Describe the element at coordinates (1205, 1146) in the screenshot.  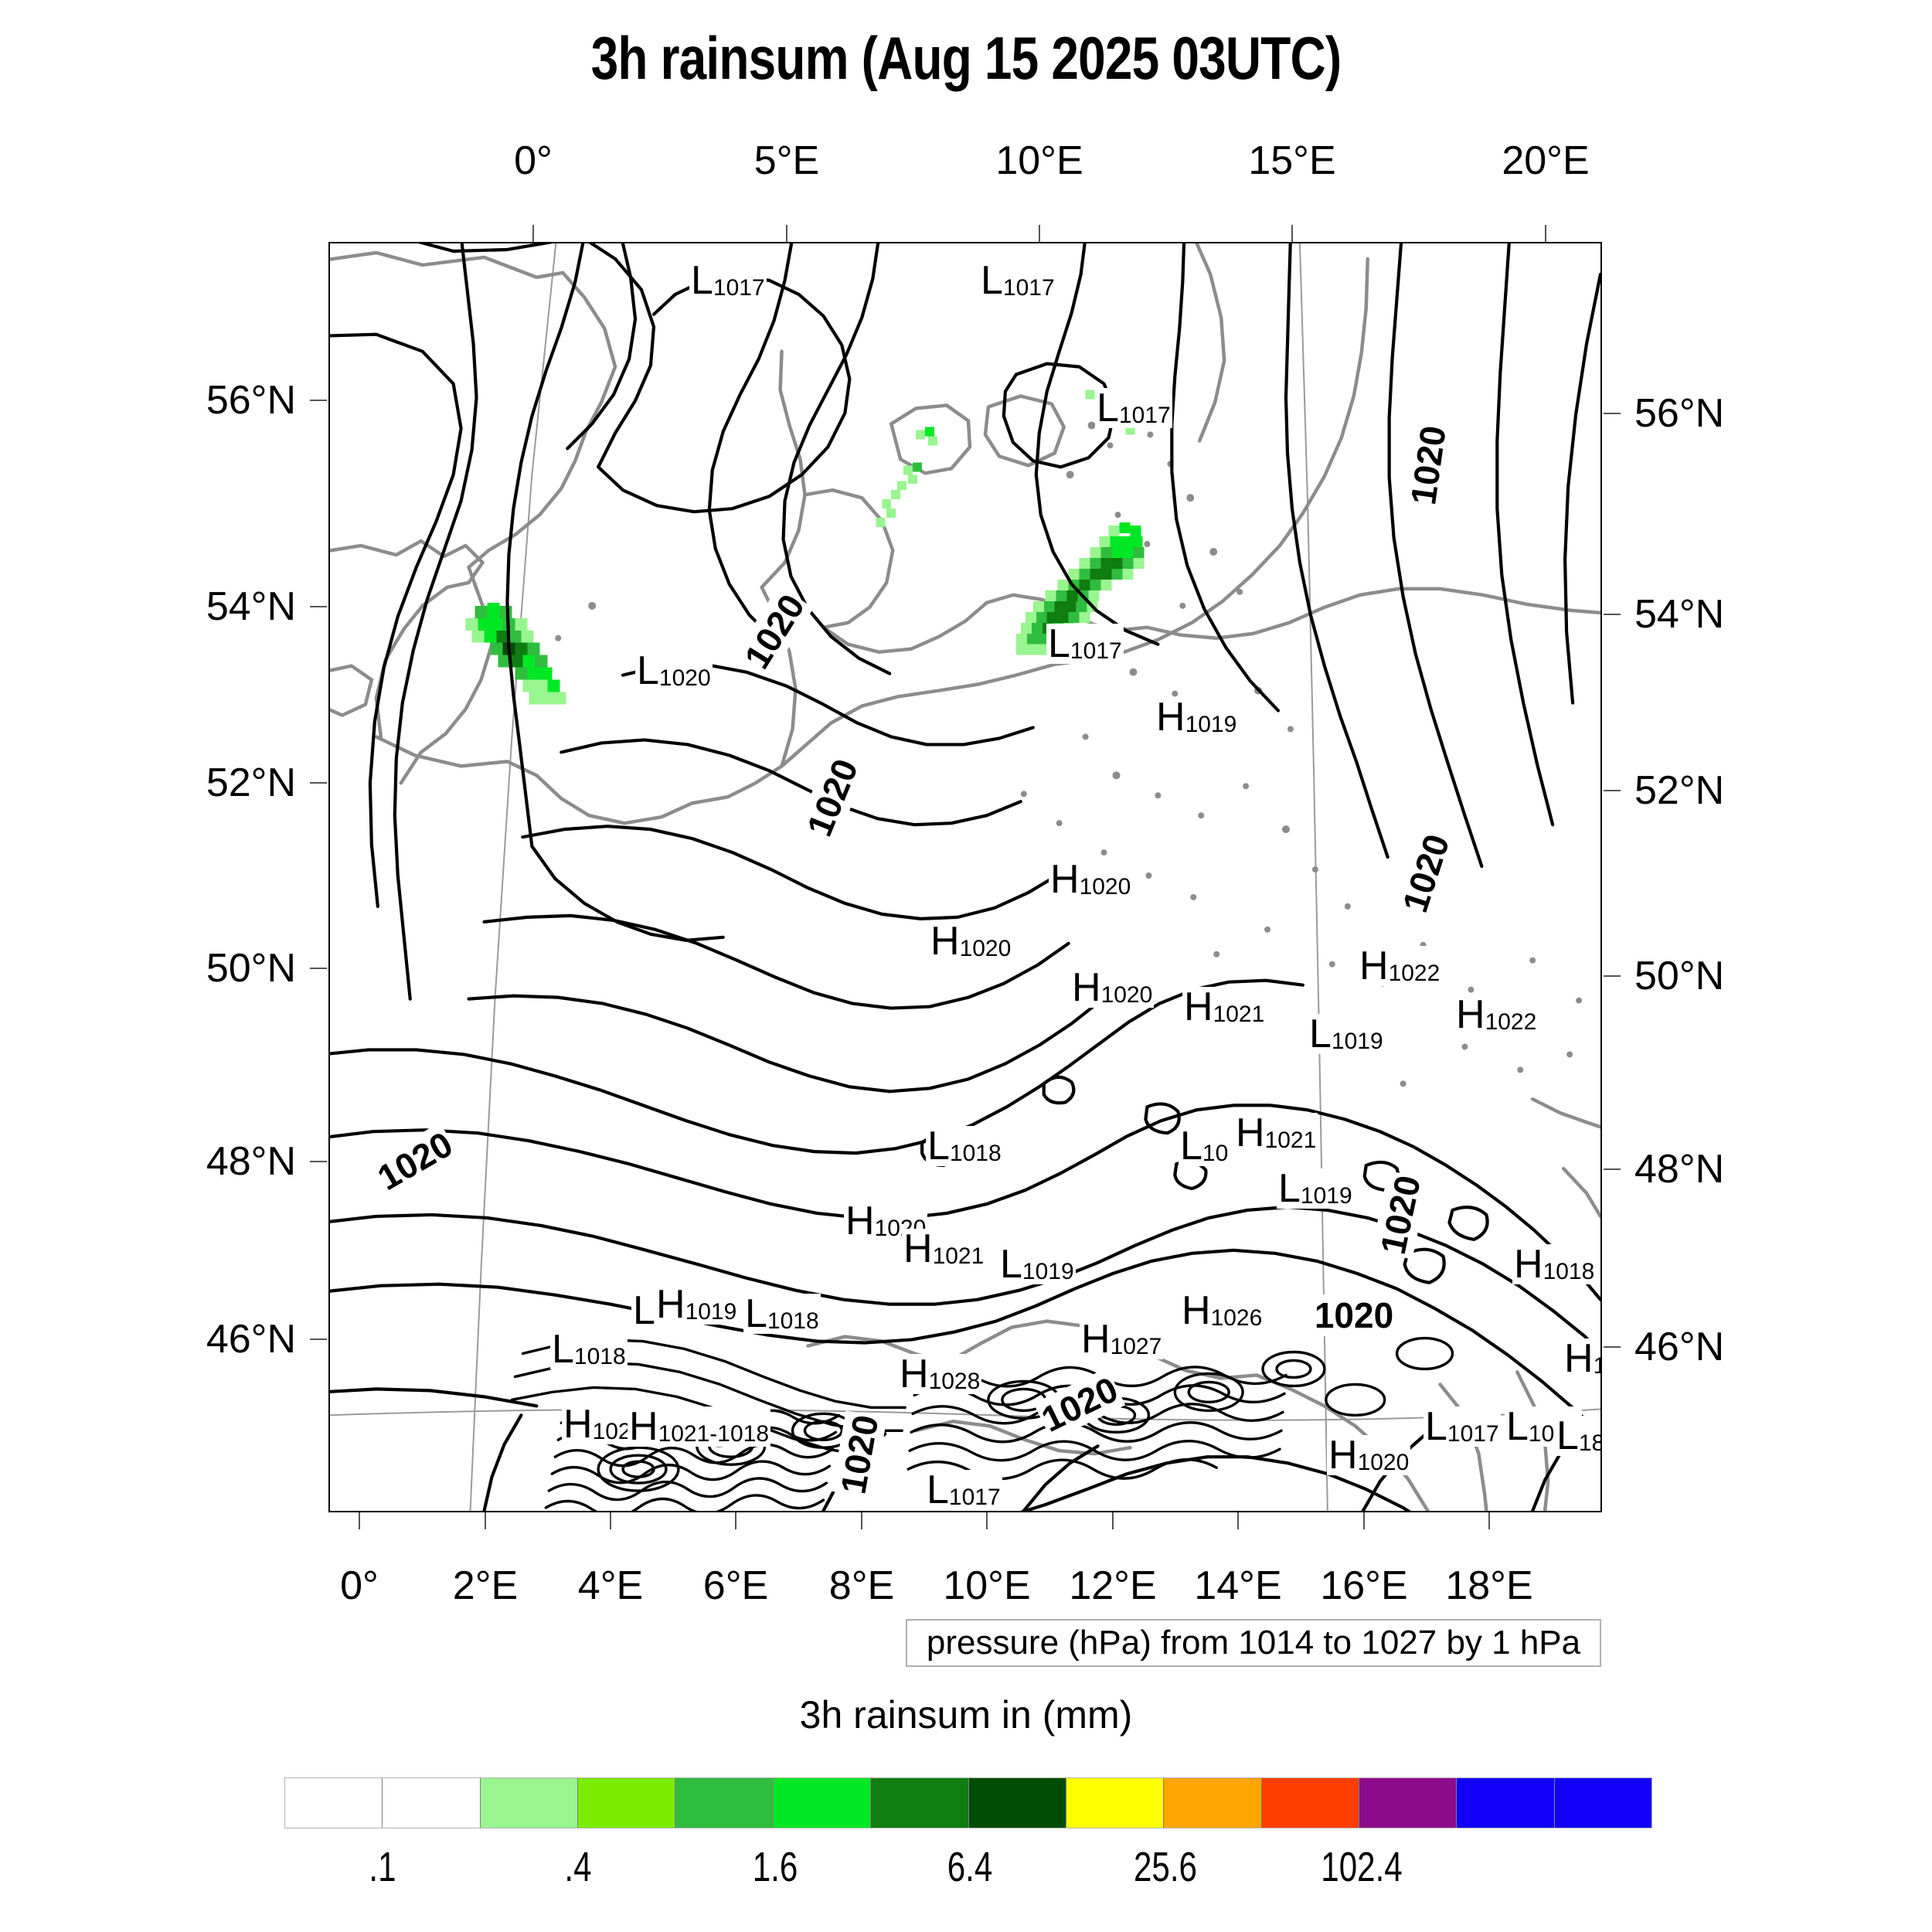
I see `pressure-center-l-14: L10` at that location.